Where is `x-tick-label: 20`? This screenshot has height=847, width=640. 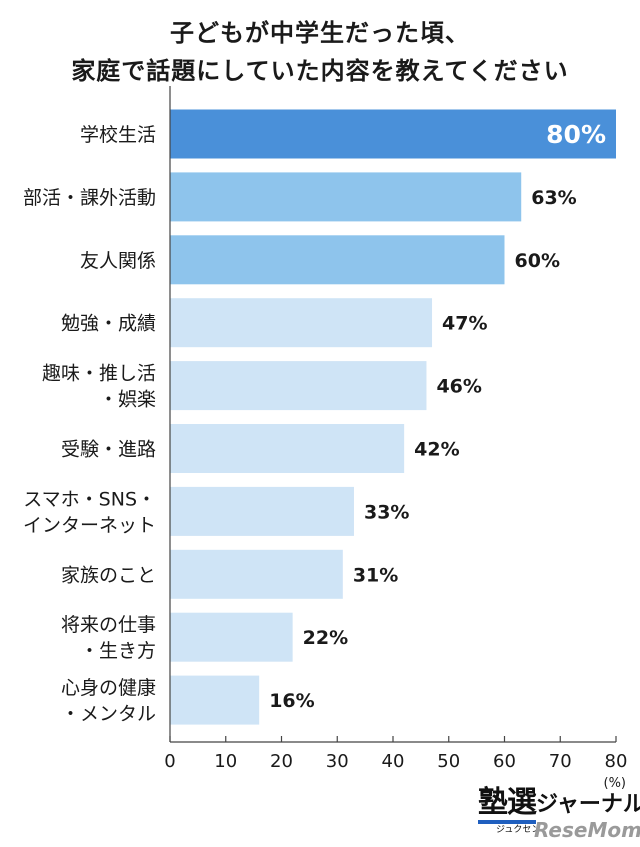 x-tick-label: 20 is located at coordinates (281, 761).